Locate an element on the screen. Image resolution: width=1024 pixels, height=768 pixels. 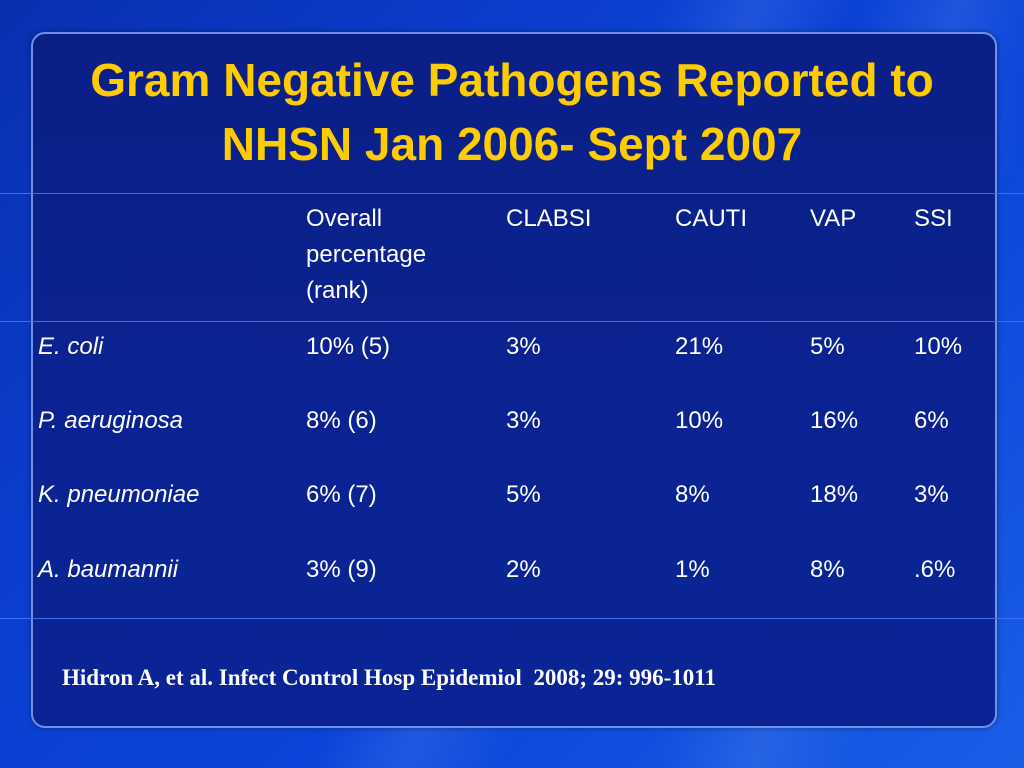
header-overall-line: percentage is located at coordinates (366, 254).